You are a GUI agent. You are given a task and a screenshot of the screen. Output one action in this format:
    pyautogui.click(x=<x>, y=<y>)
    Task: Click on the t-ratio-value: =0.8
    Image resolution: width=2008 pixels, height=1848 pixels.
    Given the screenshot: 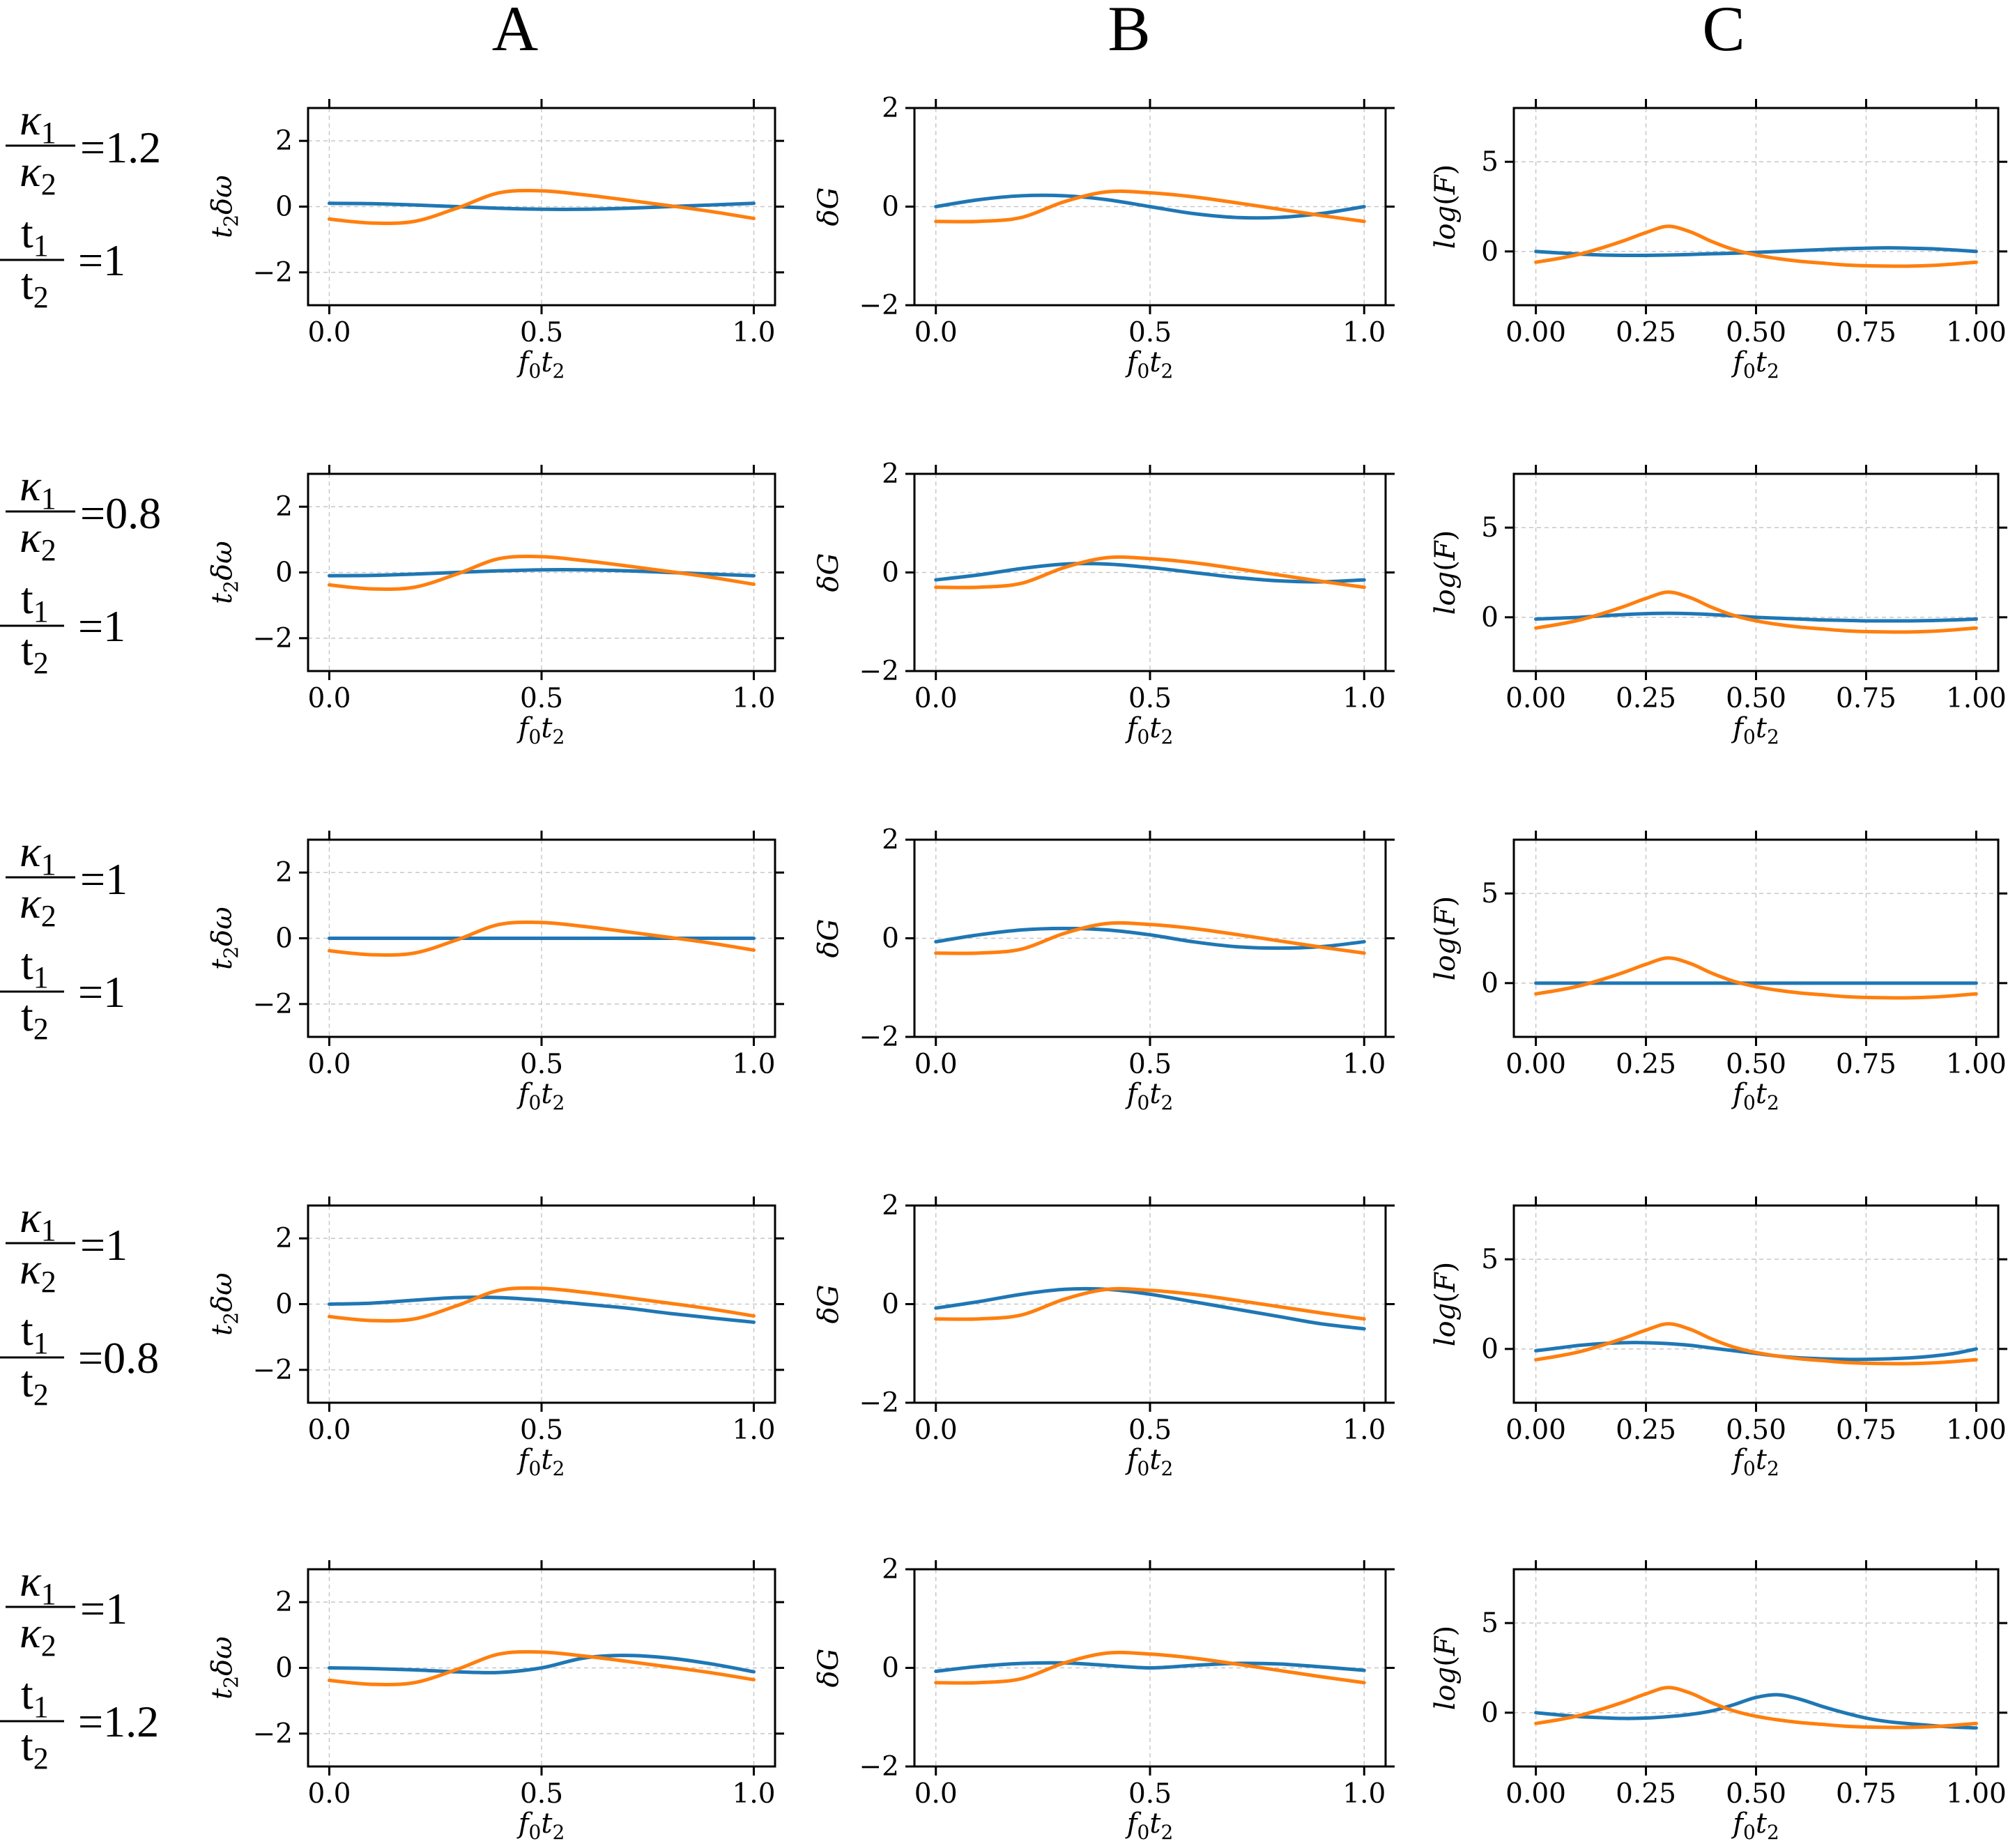 What is the action you would take?
    pyautogui.click(x=118, y=1358)
    